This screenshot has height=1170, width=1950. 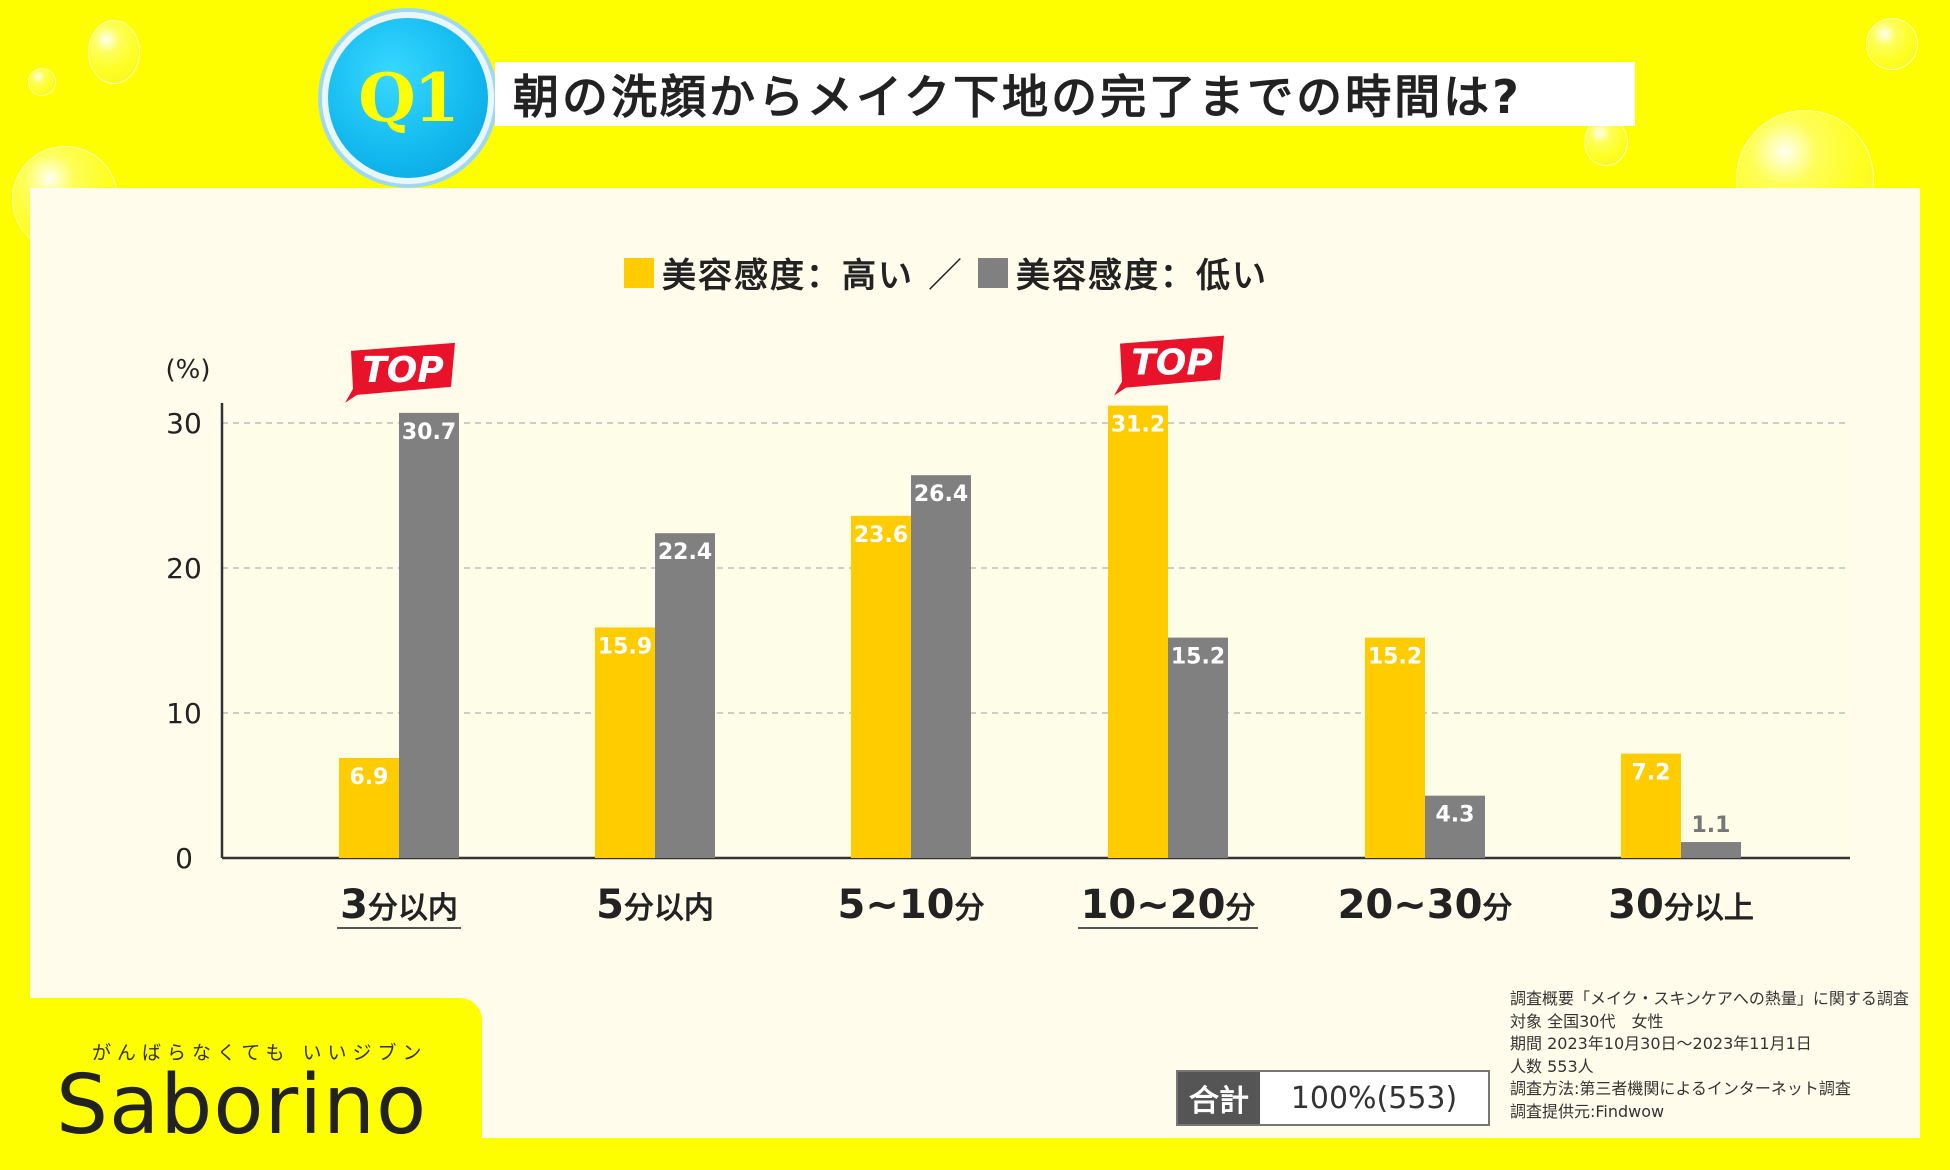 What do you see at coordinates (1651, 773) in the screenshot?
I see `data-label: 7.2` at bounding box center [1651, 773].